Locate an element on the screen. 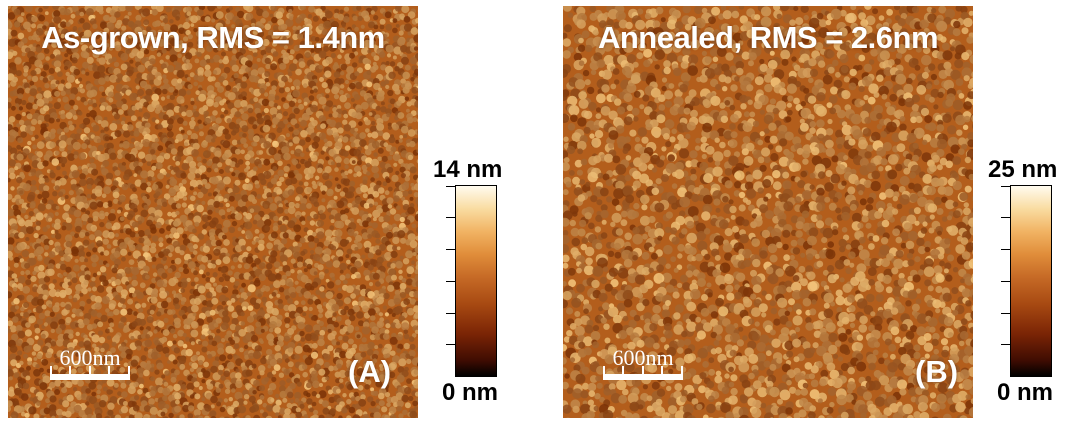 This screenshot has height=428, width=1083. panel-title: As-grown, RMS = 1.4nm is located at coordinates (213, 37).